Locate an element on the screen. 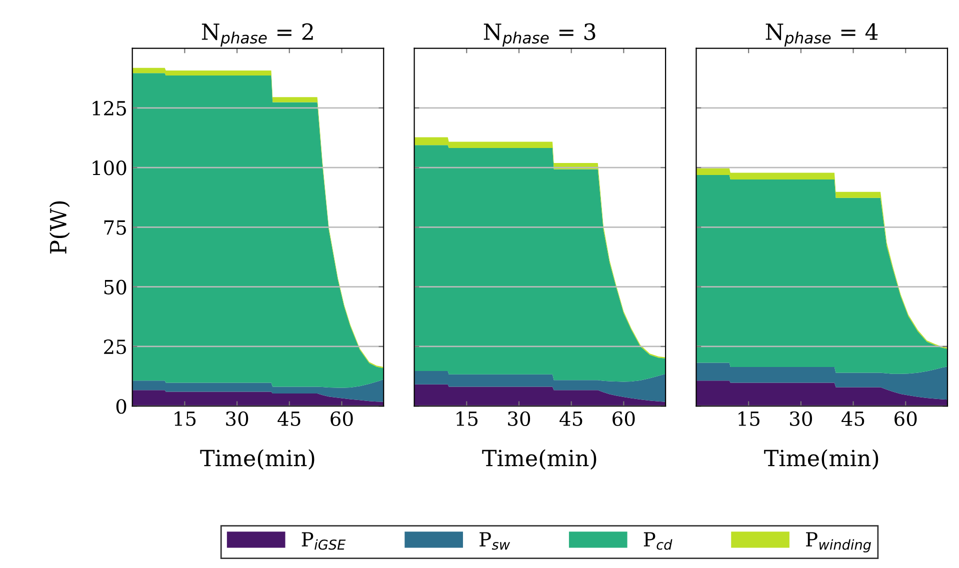  legend-label: P$_{iGSE}$ is located at coordinates (324, 541).